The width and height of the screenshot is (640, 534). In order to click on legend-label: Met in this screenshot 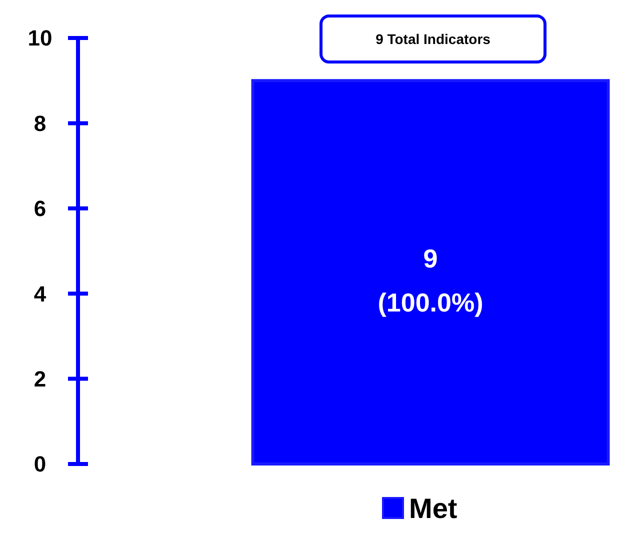, I will do `click(433, 508)`.